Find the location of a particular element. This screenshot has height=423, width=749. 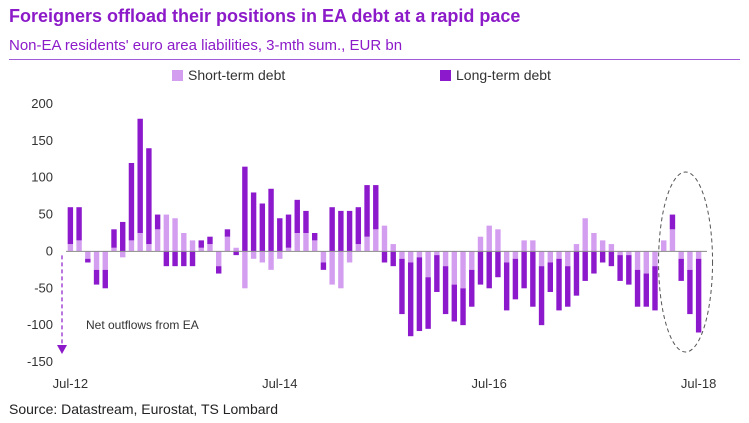

title-divider is located at coordinates (374, 59).